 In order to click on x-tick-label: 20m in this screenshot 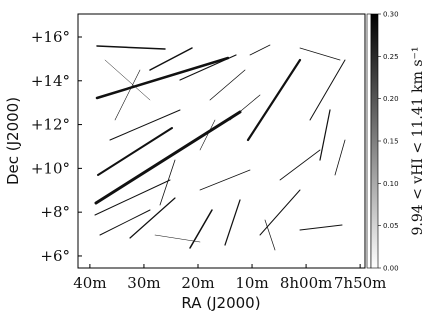, I will do `click(197, 283)`.